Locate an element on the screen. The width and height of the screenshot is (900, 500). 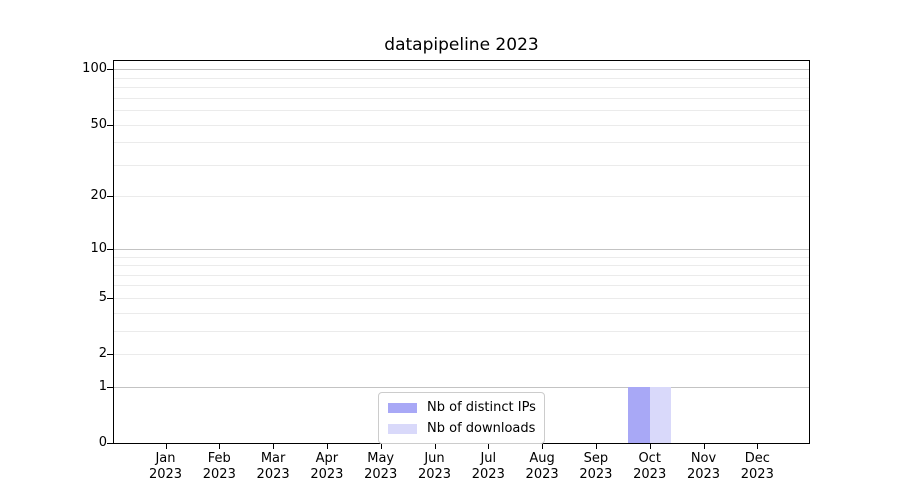
x-tick-label: Oct 2023 is located at coordinates (650, 467).